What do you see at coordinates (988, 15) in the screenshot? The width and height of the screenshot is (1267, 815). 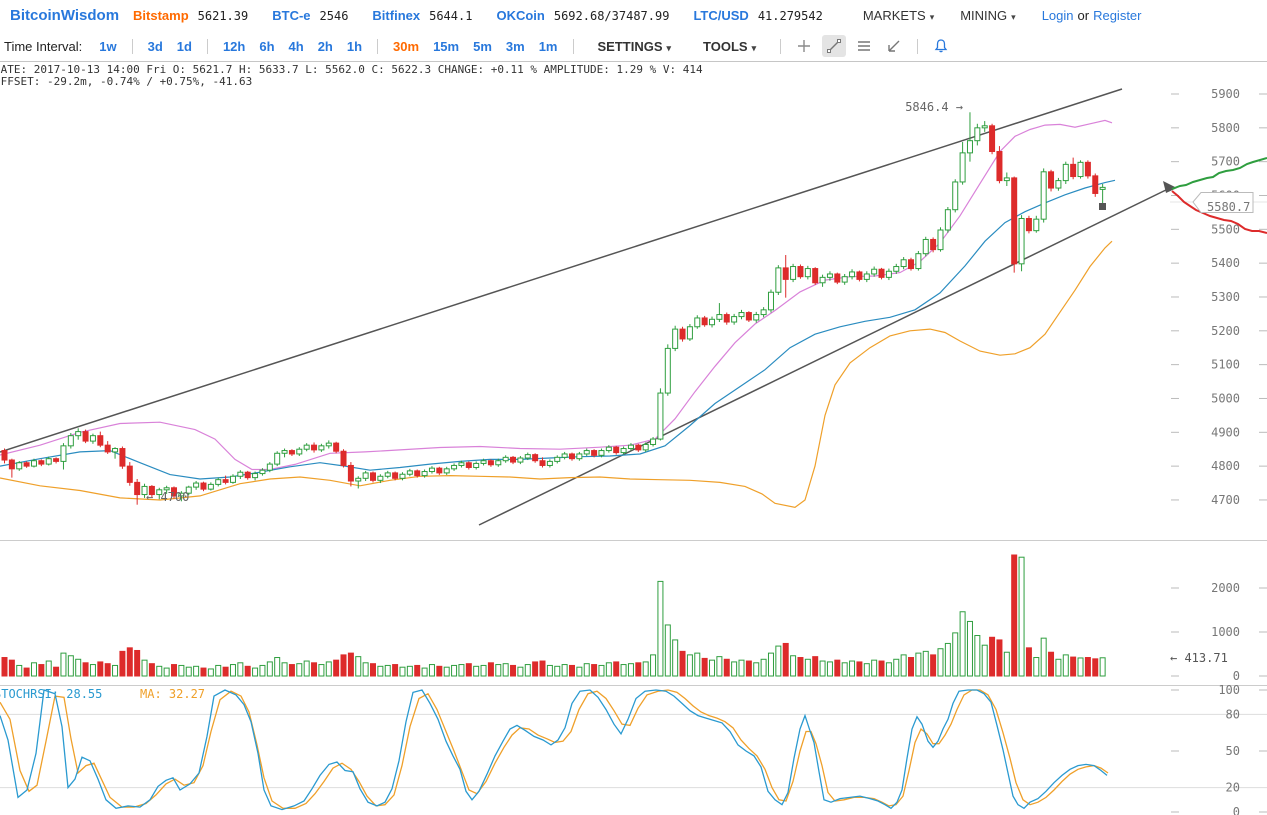 I see `menu-mining: MINING ▾` at bounding box center [988, 15].